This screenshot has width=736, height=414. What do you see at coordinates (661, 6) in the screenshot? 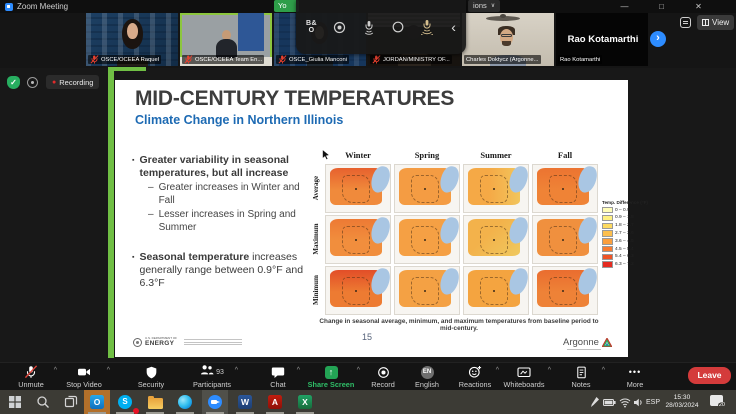
I see `maximize-icon: □` at bounding box center [661, 6].